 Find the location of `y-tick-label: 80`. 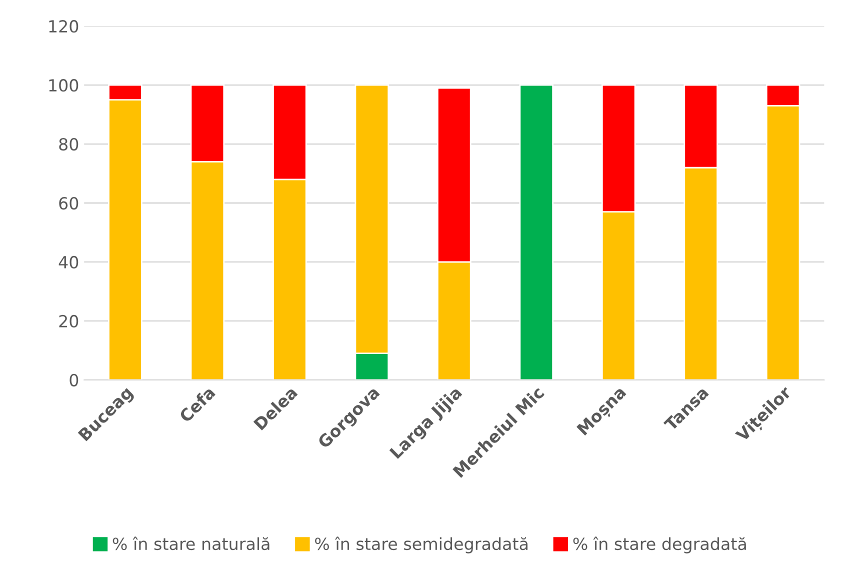

y-tick-label: 80 is located at coordinates (68, 144).